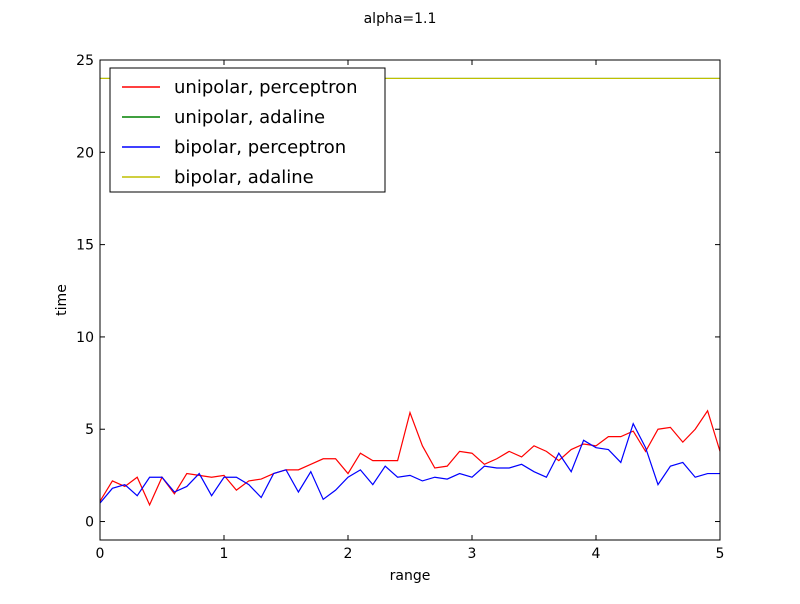  I want to click on legend-label-0: unipolar, perceptron, so click(266, 87).